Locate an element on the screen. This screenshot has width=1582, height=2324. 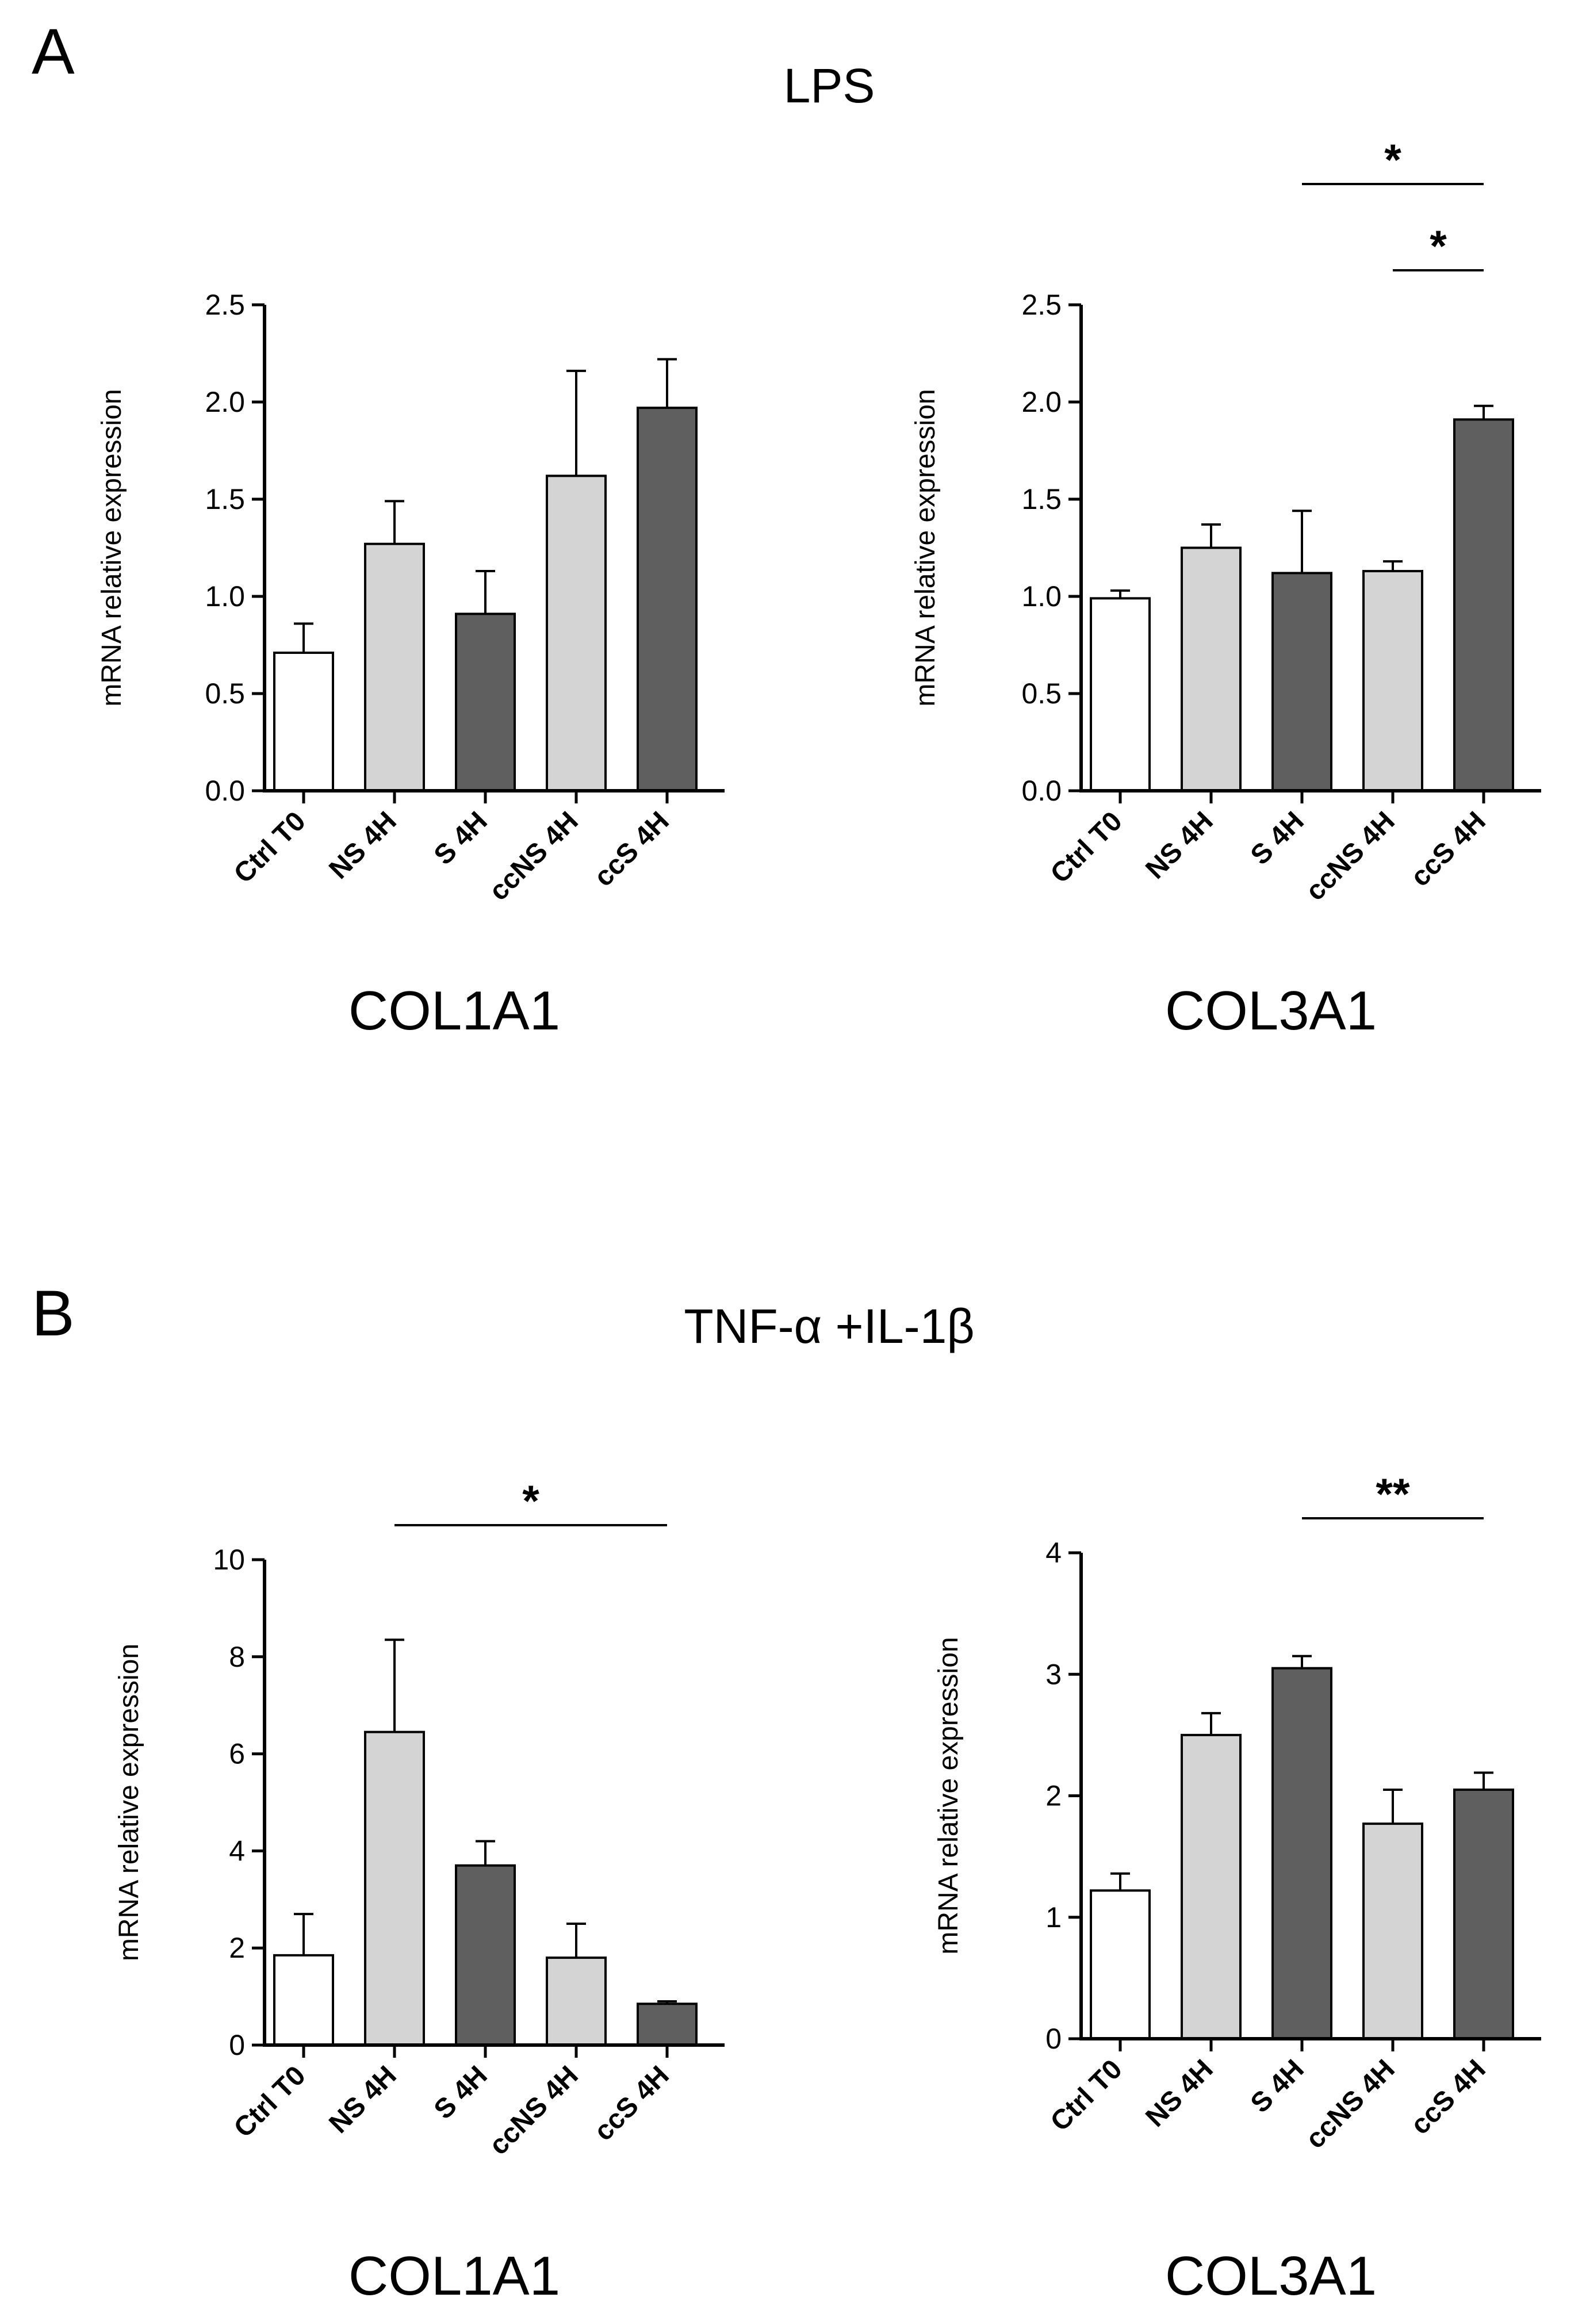
y-tick-label: 8 is located at coordinates (237, 1657).